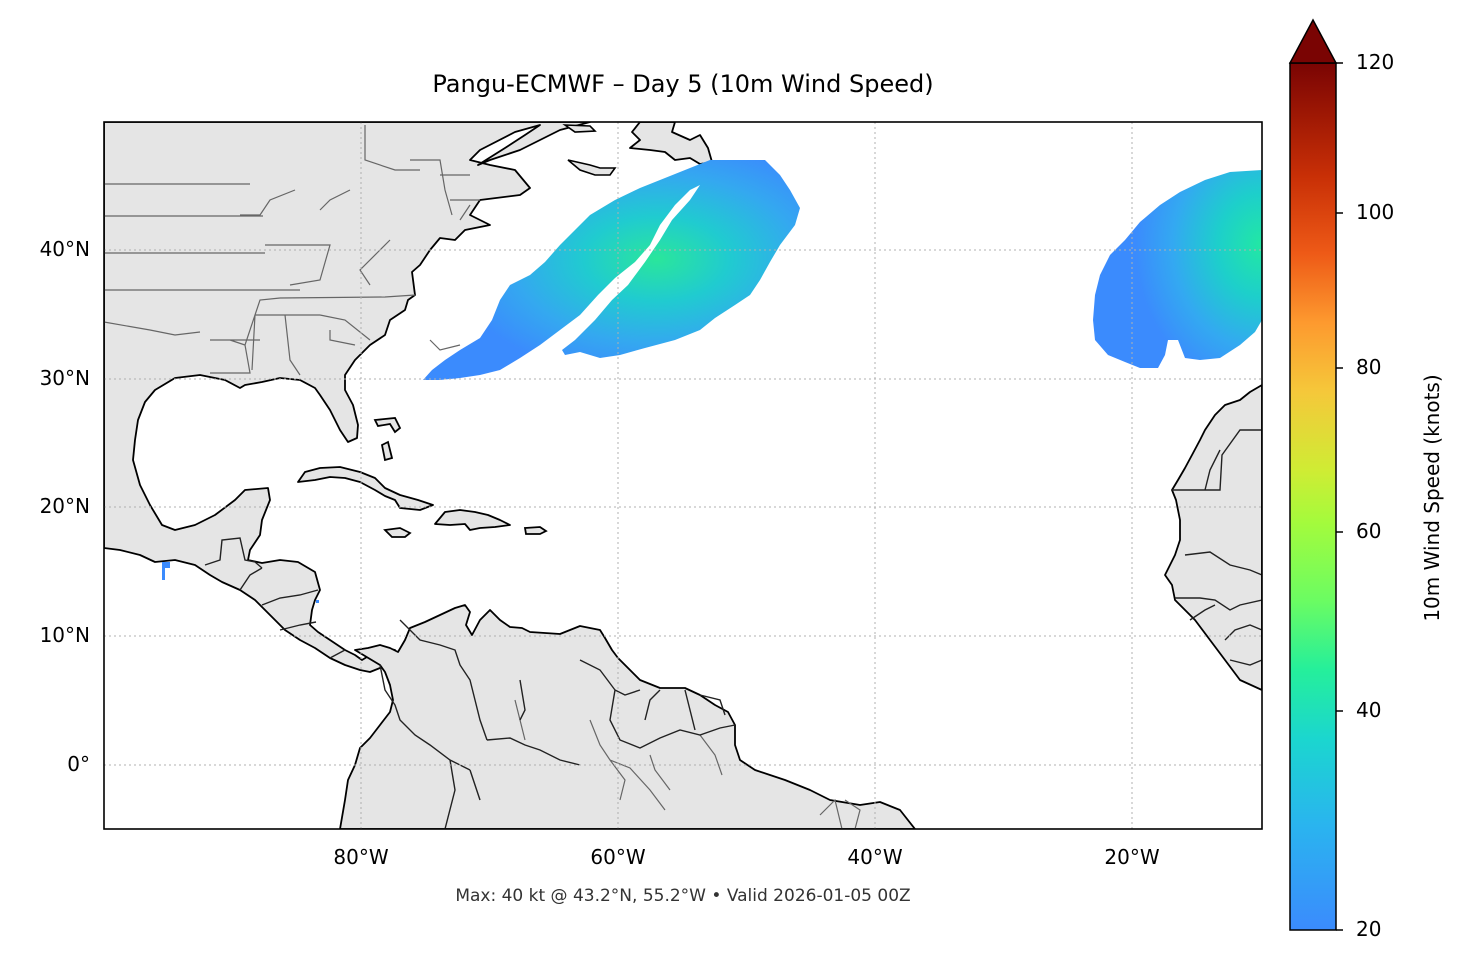 The width and height of the screenshot is (1466, 969). Describe the element at coordinates (1369, 929) in the screenshot. I see `colorbar-tick-label: 20` at that location.